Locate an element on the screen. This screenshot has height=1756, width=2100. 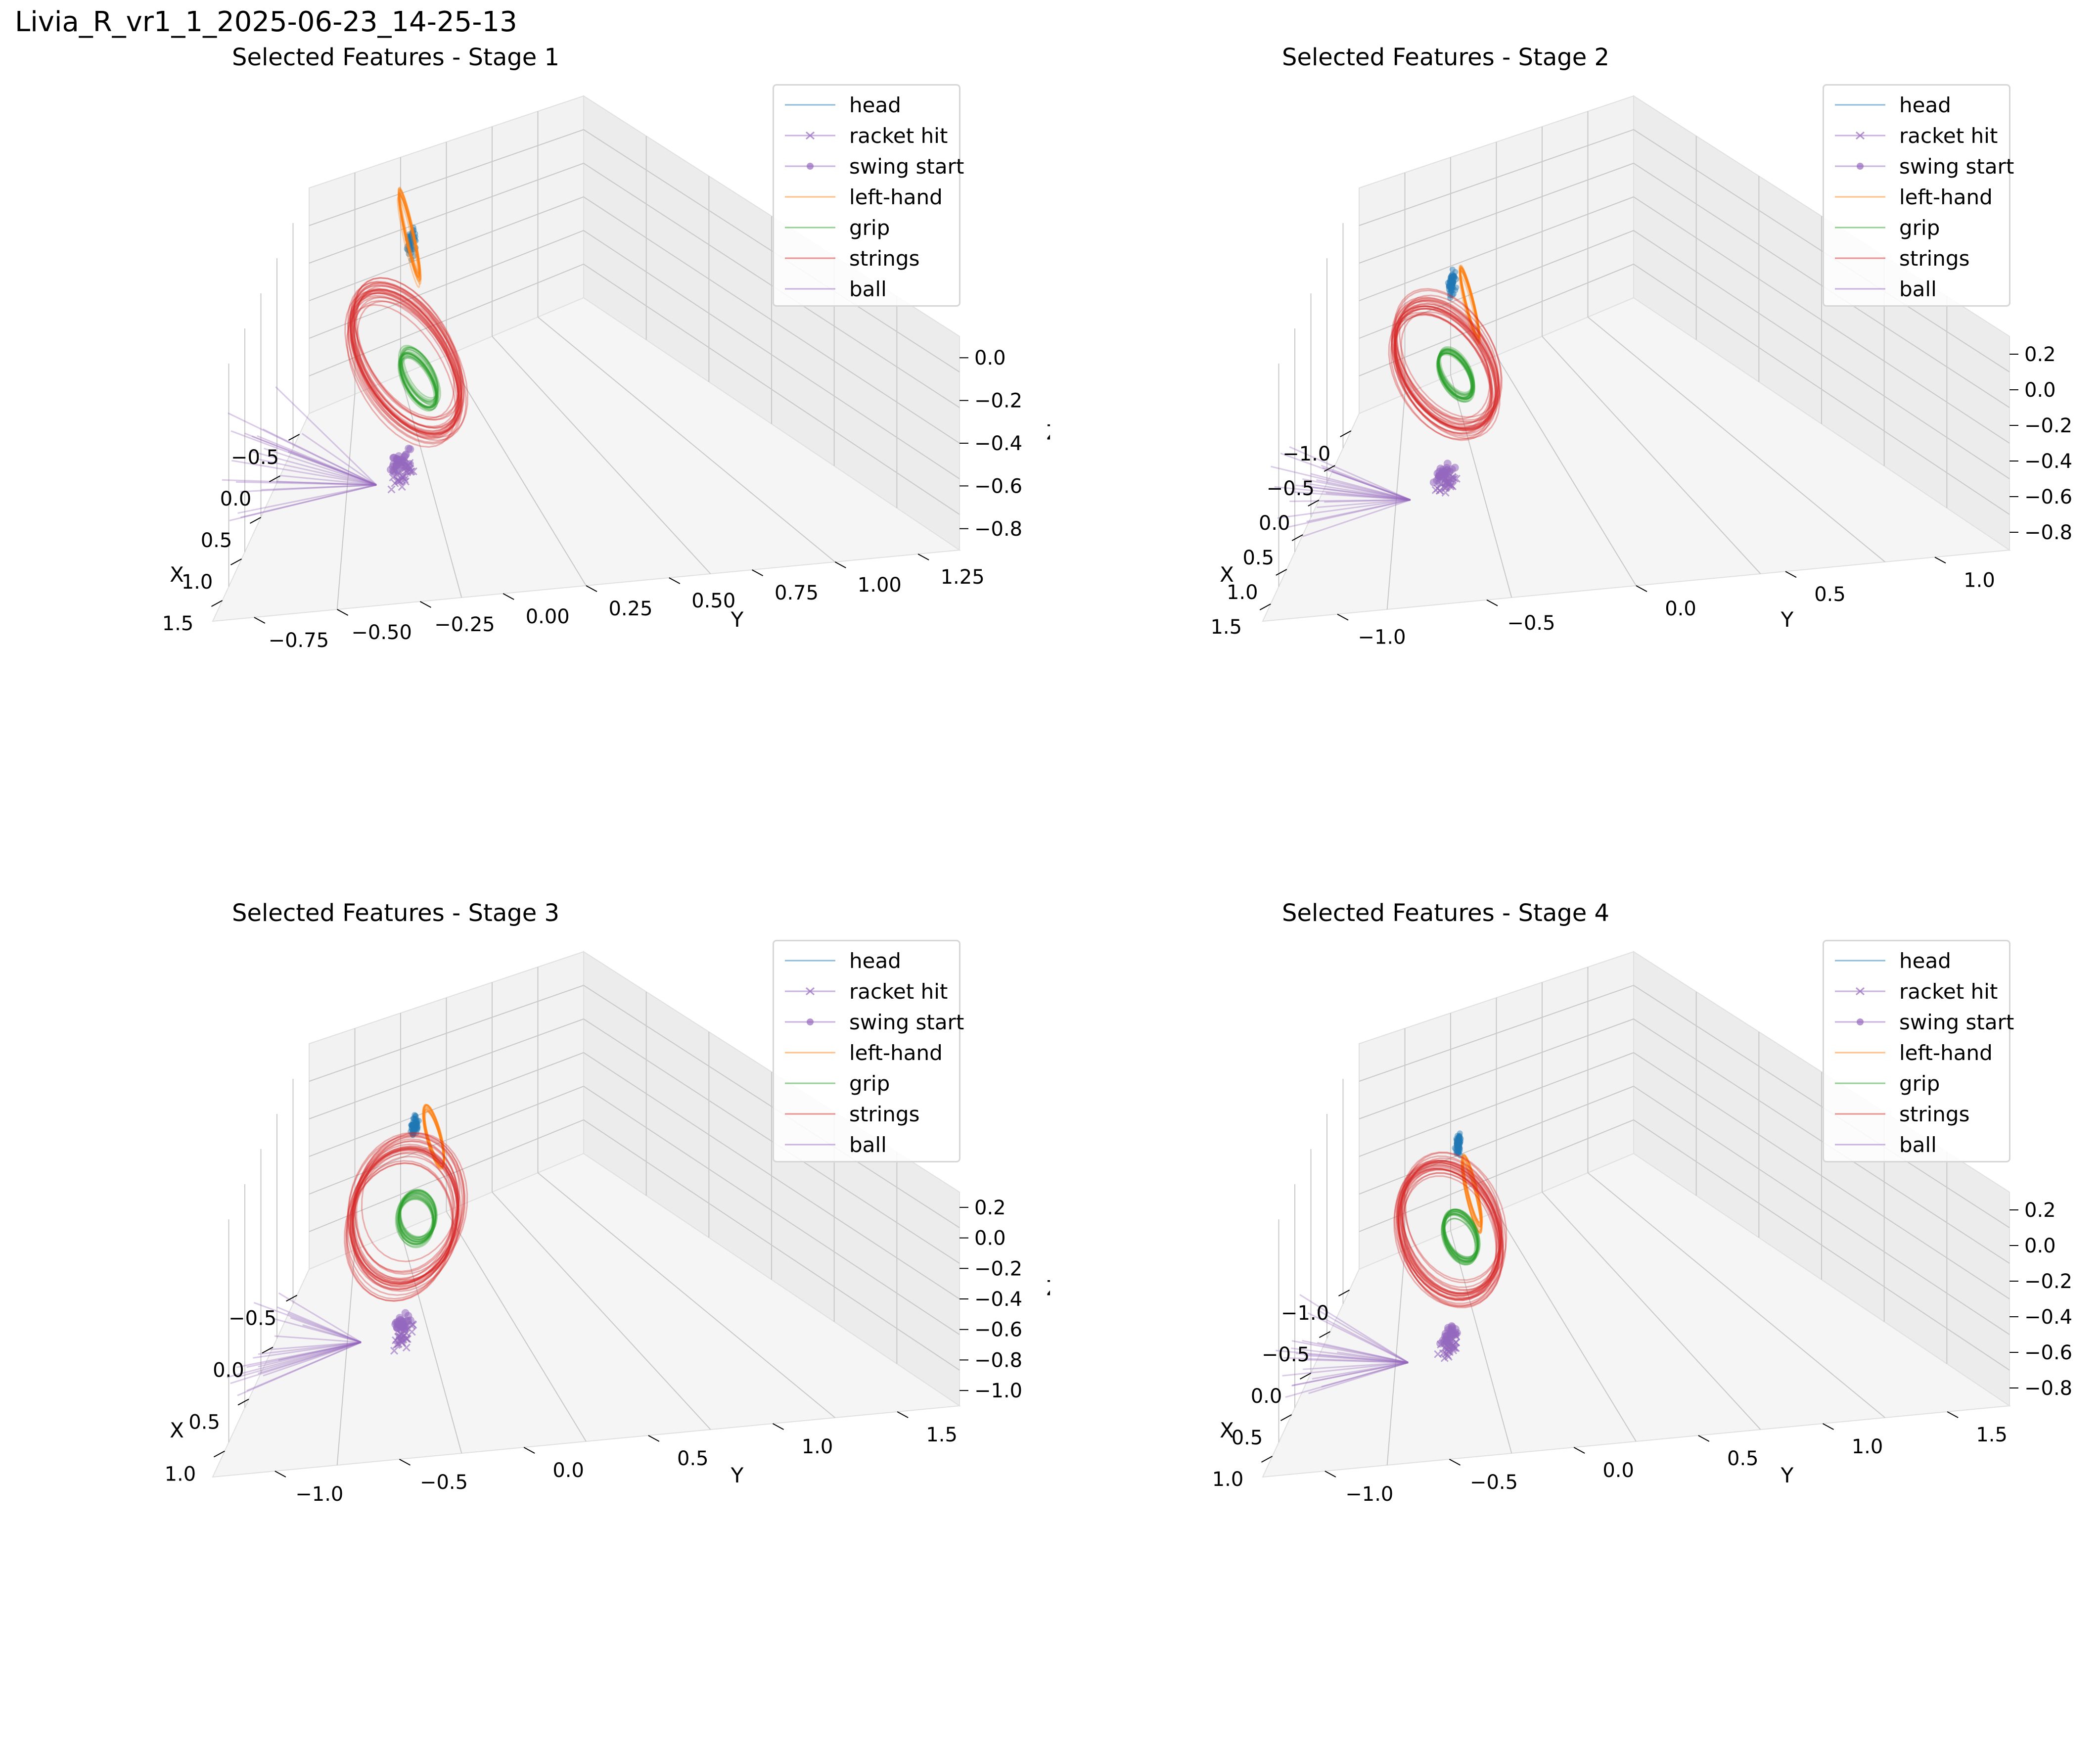
legend-item-strings: strings is located at coordinates (867, 258).